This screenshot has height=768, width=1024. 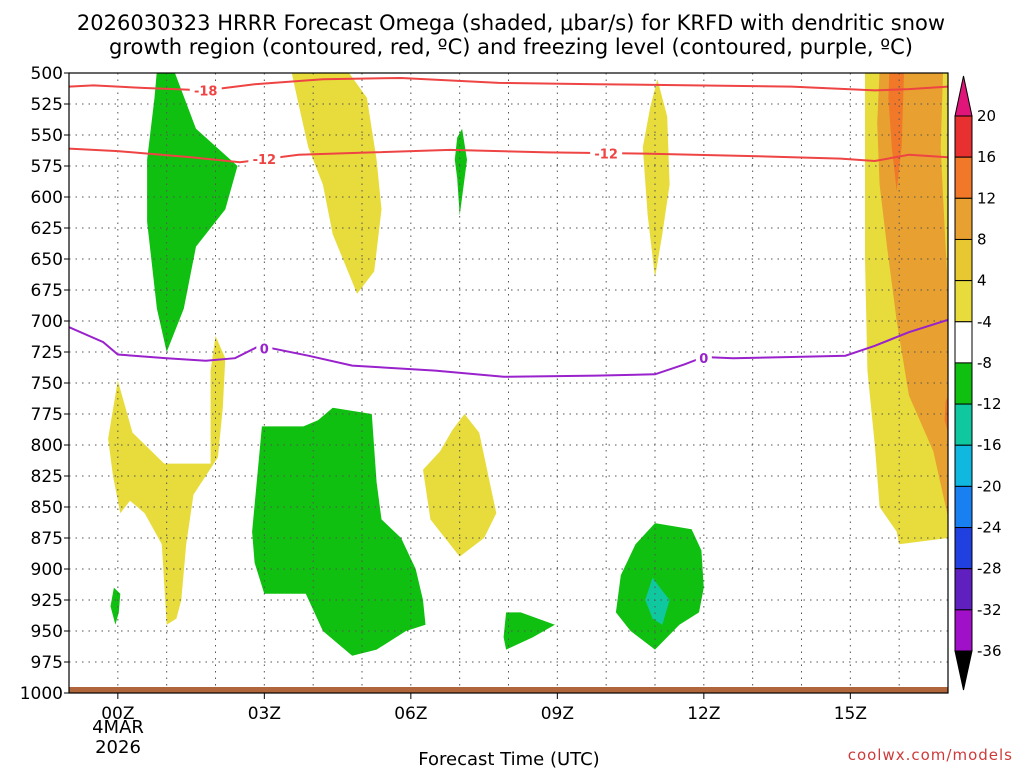 What do you see at coordinates (47, 384) in the screenshot?
I see `y-tick-label-750: 750` at bounding box center [47, 384].